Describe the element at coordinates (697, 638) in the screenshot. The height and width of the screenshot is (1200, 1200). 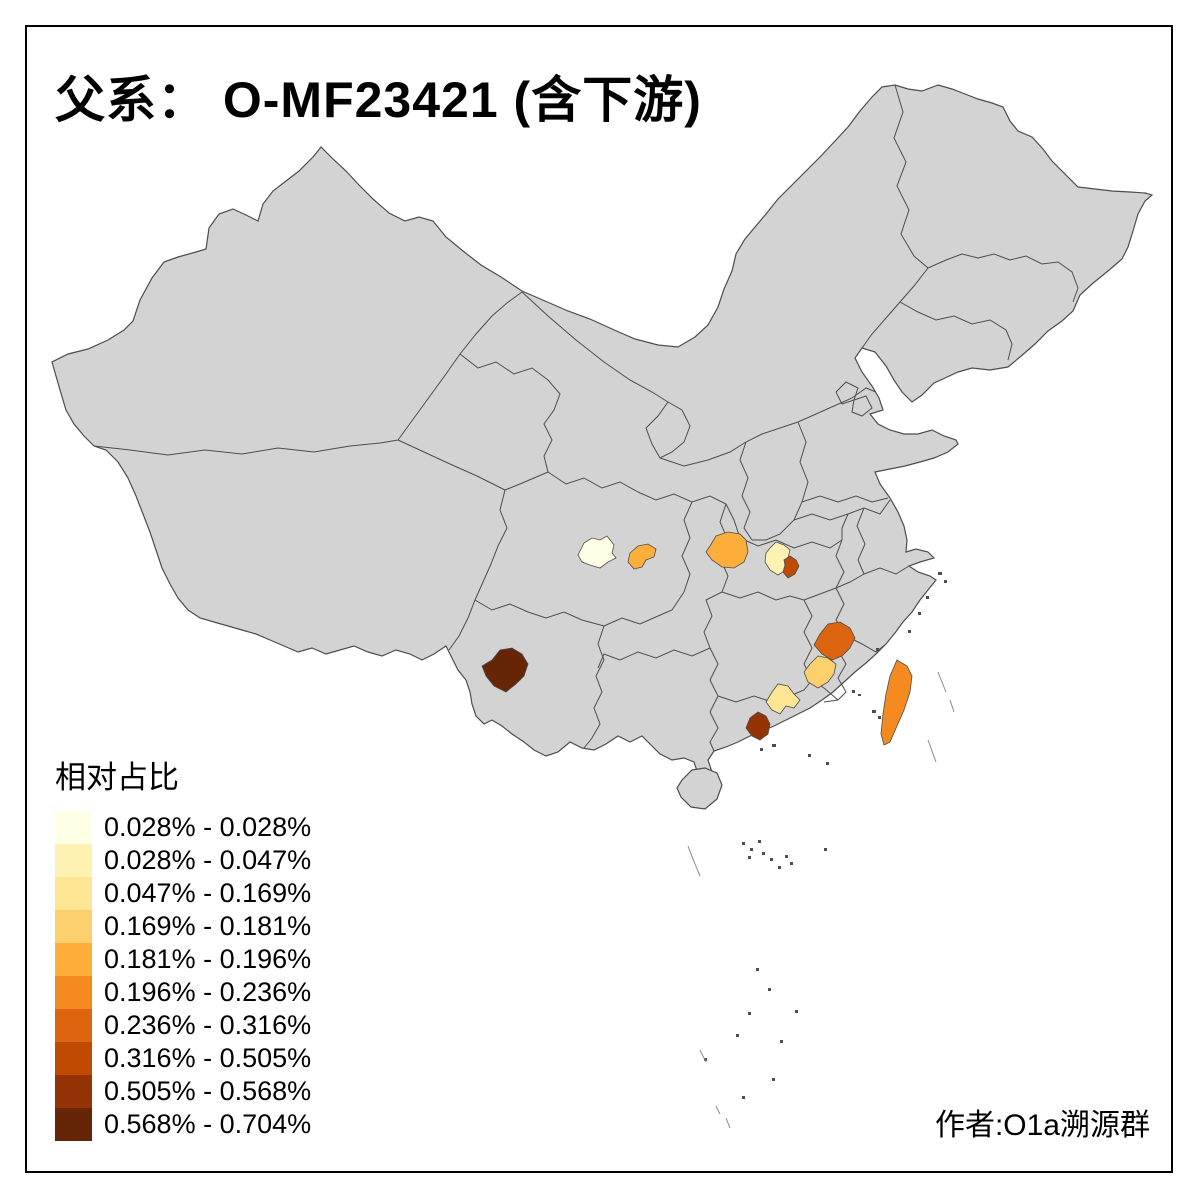
I see `highlighted-regions` at that location.